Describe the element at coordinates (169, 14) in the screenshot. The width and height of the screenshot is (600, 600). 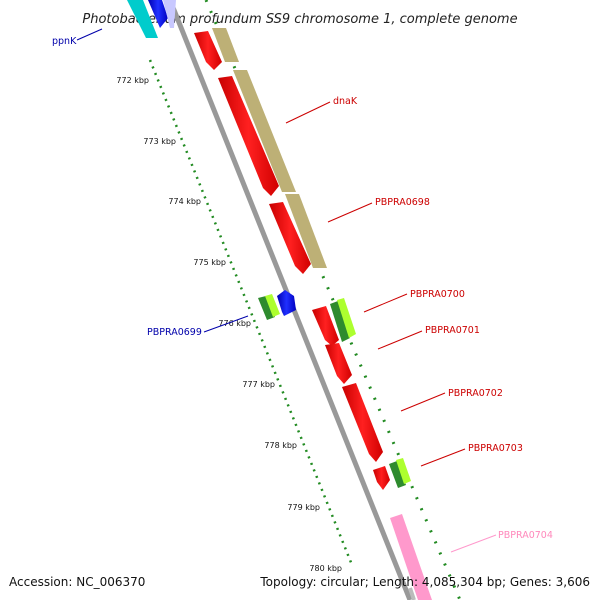
I see `gene-feature-lavender` at that location.